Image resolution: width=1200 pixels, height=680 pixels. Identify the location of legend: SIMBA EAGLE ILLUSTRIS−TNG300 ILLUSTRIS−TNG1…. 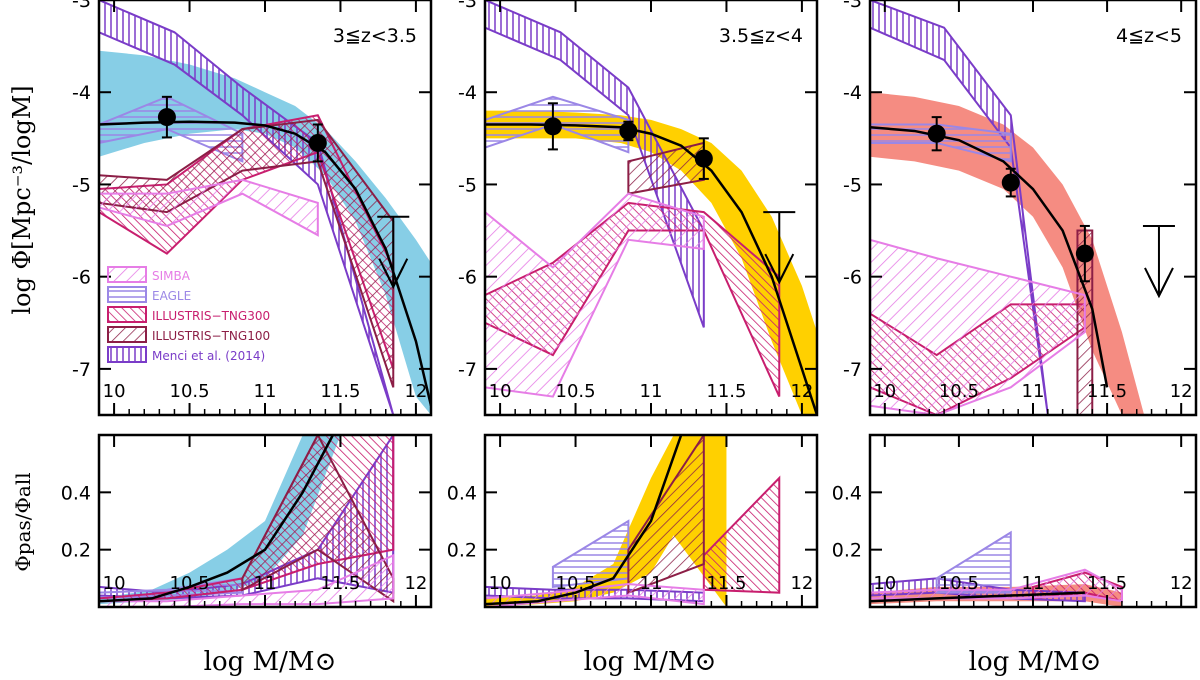
(188, 314).